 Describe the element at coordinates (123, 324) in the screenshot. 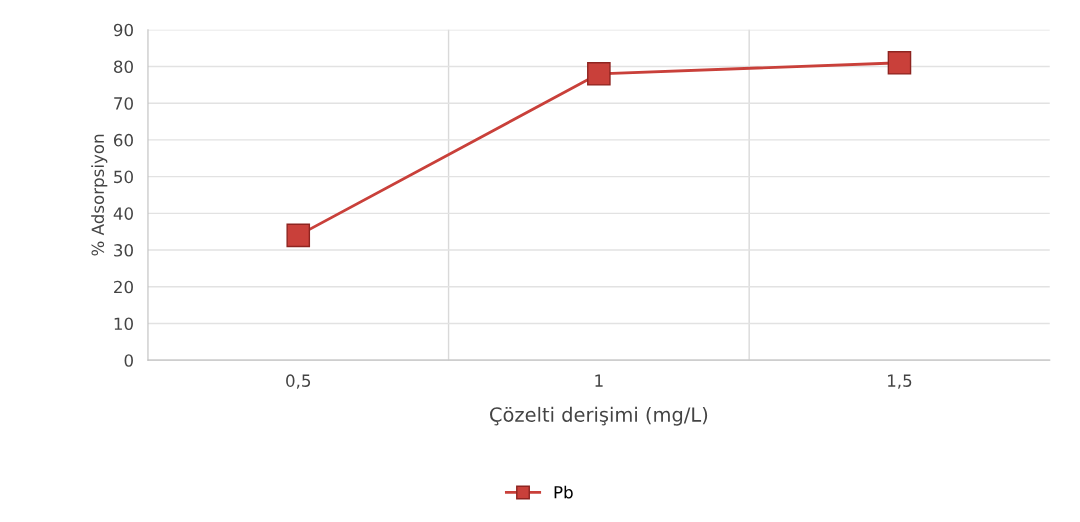

I see `y-tick-label: 10` at that location.